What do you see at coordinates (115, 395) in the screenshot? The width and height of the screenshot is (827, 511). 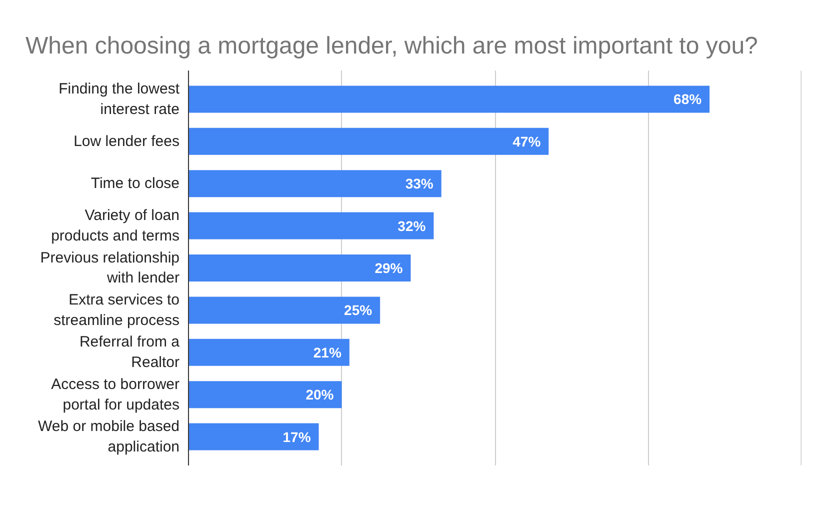 I see `y-tick-label: Access to borrower portal for updates` at bounding box center [115, 395].